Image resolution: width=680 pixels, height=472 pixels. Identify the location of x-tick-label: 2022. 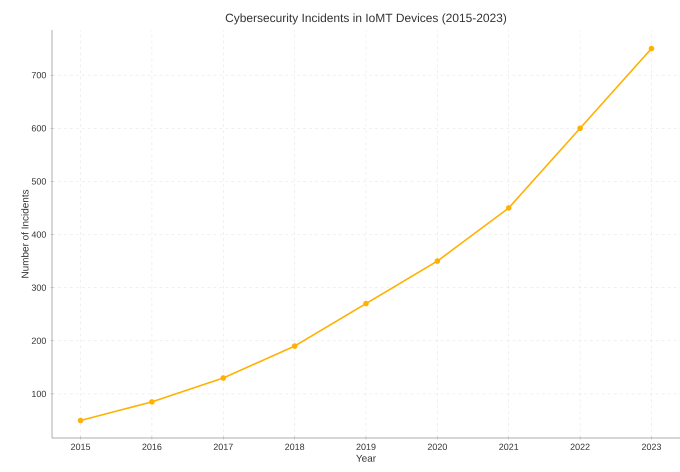
(580, 447).